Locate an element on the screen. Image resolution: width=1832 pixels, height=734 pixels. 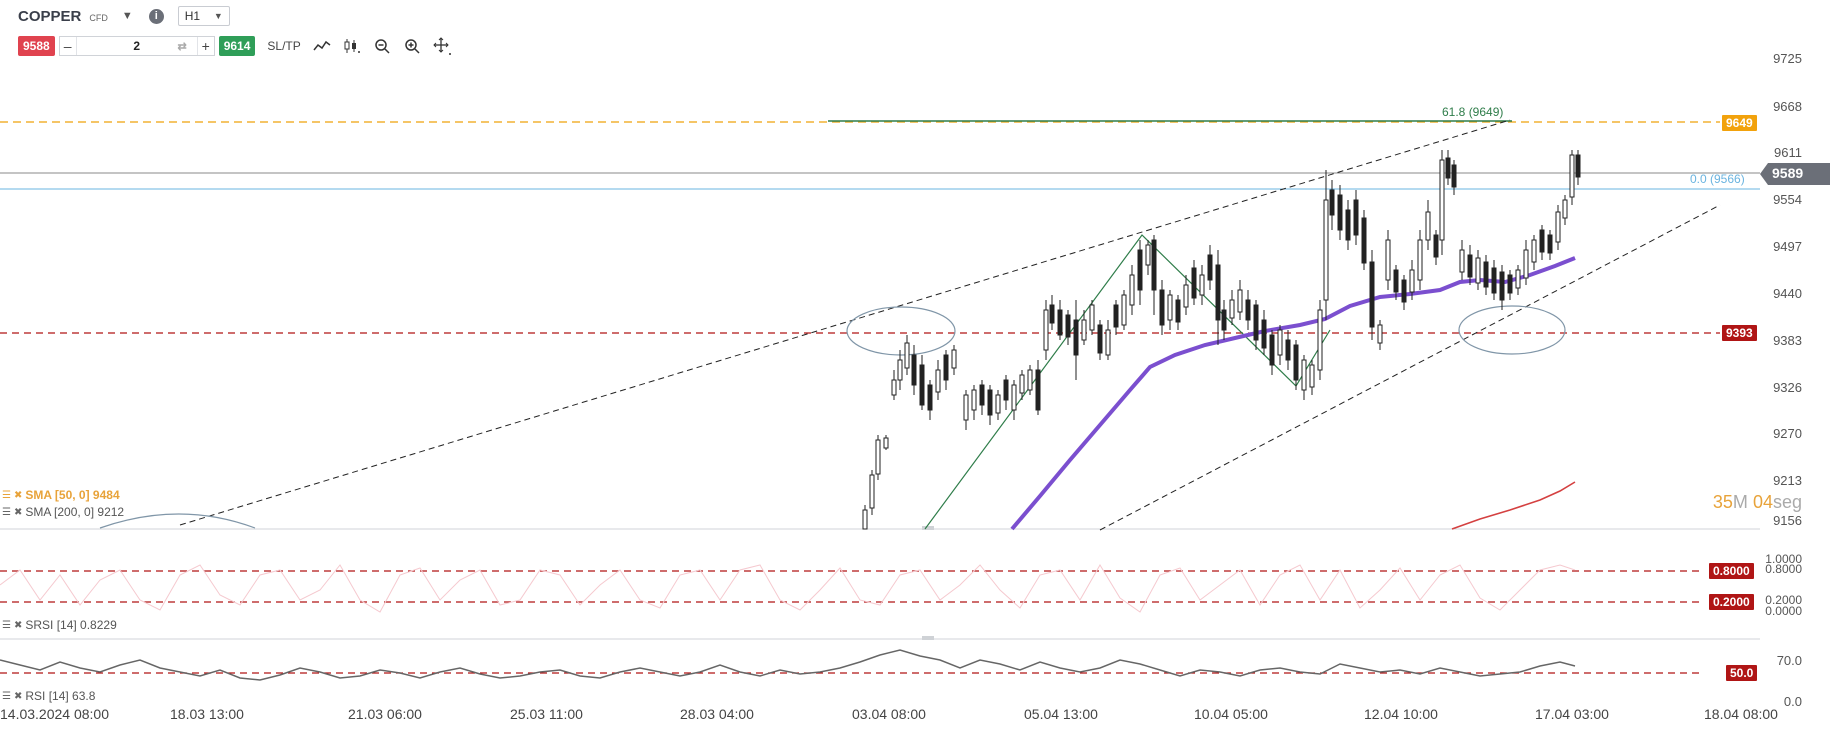
trade-toolbar: 9588 – 2 ⇄ + 9614 SL/TP is located at coordinates (239, 46).